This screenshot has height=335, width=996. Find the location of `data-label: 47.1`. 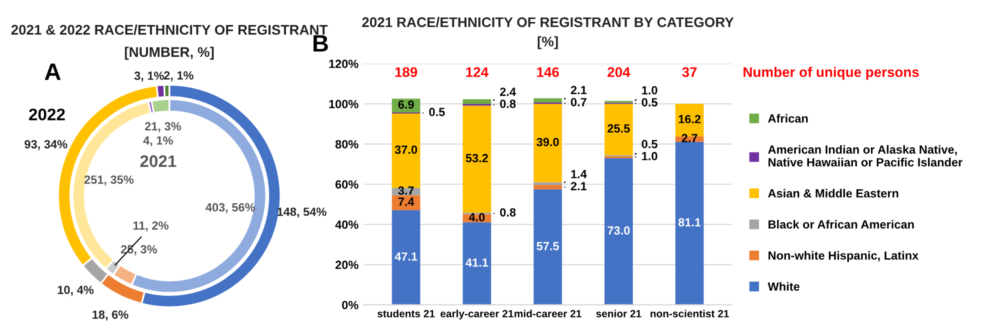

data-label: 47.1 is located at coordinates (406, 256).